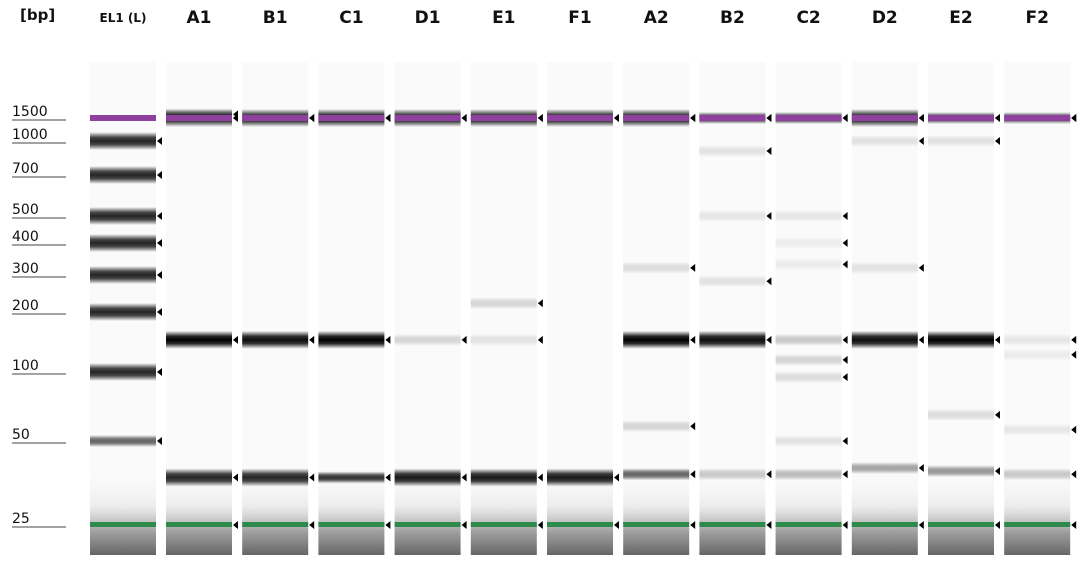 This screenshot has height=577, width=1086. Describe the element at coordinates (275, 18) in the screenshot. I see `sample-lane-label: B1` at that location.